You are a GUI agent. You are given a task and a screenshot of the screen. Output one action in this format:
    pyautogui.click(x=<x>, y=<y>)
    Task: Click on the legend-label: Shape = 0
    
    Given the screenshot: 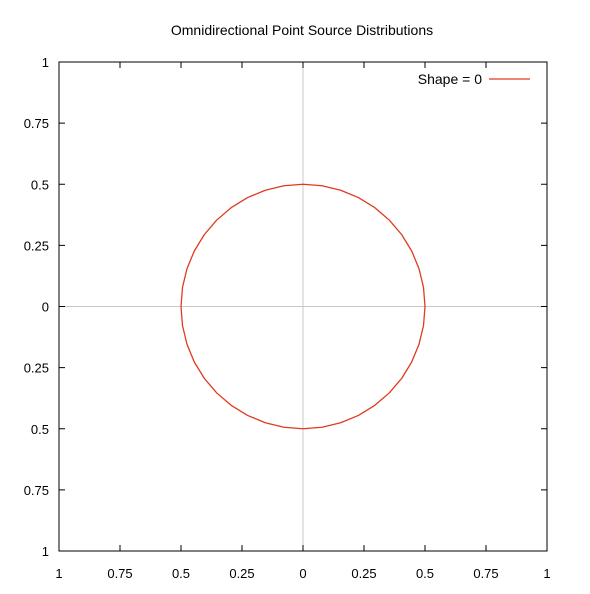 What is the action you would take?
    pyautogui.click(x=450, y=79)
    